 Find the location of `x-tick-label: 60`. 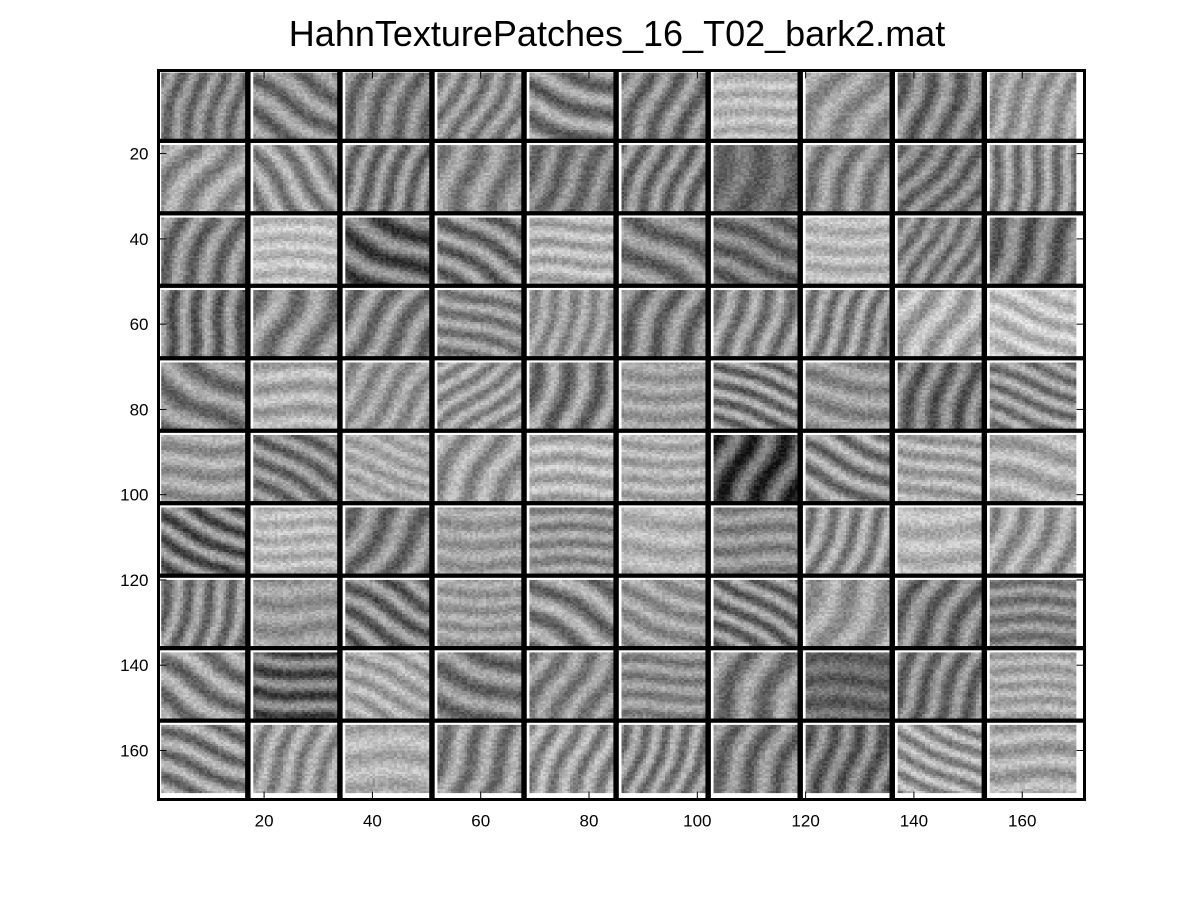

x-tick-label: 60 is located at coordinates (480, 821).